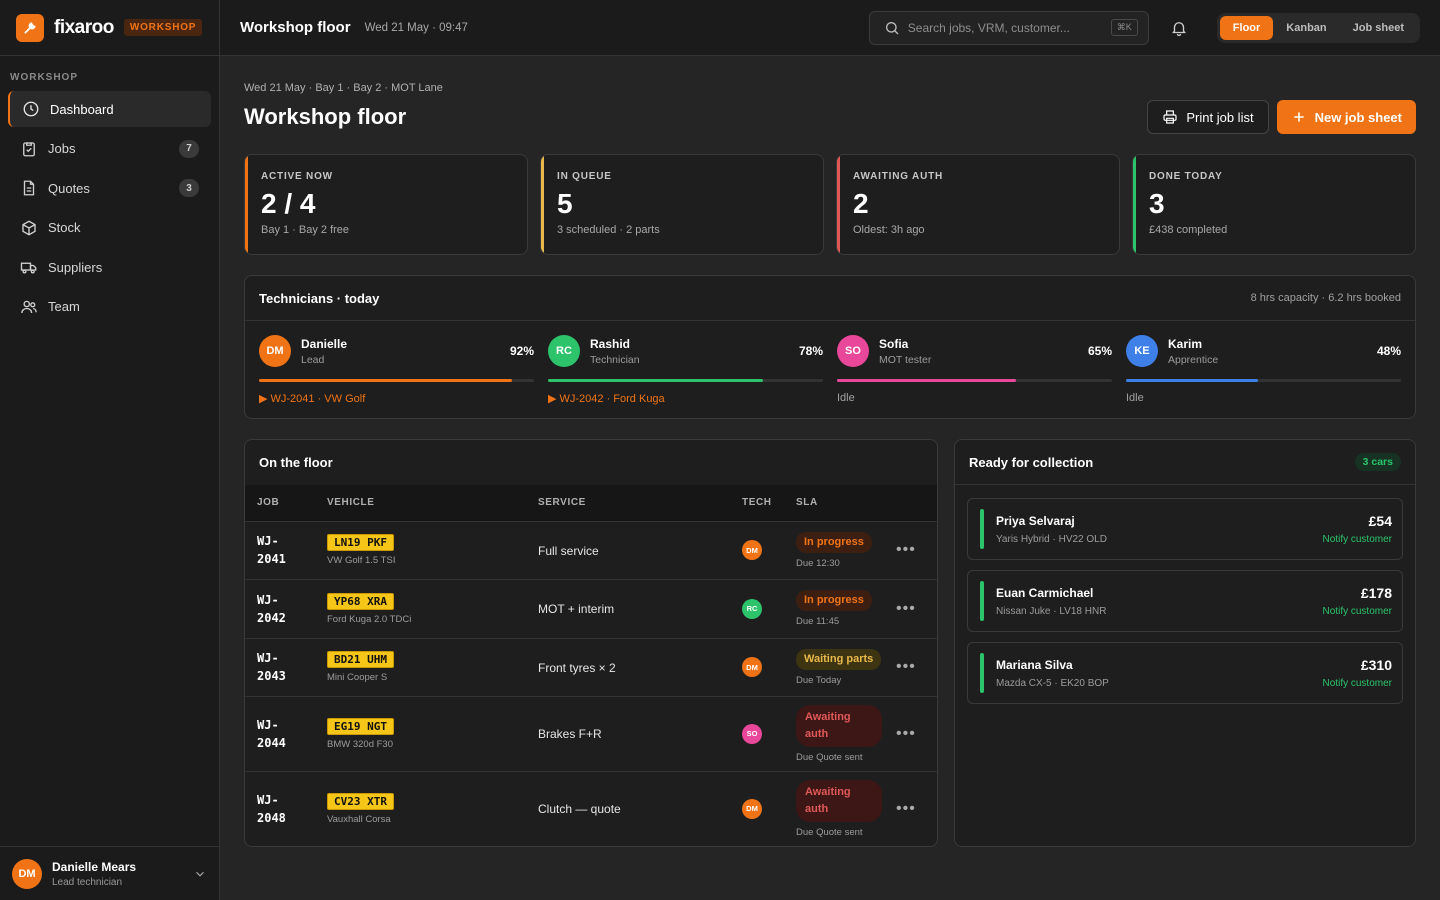 The image size is (1440, 900). Describe the element at coordinates (1246, 27) in the screenshot. I see `tab-floor: Floor` at that location.